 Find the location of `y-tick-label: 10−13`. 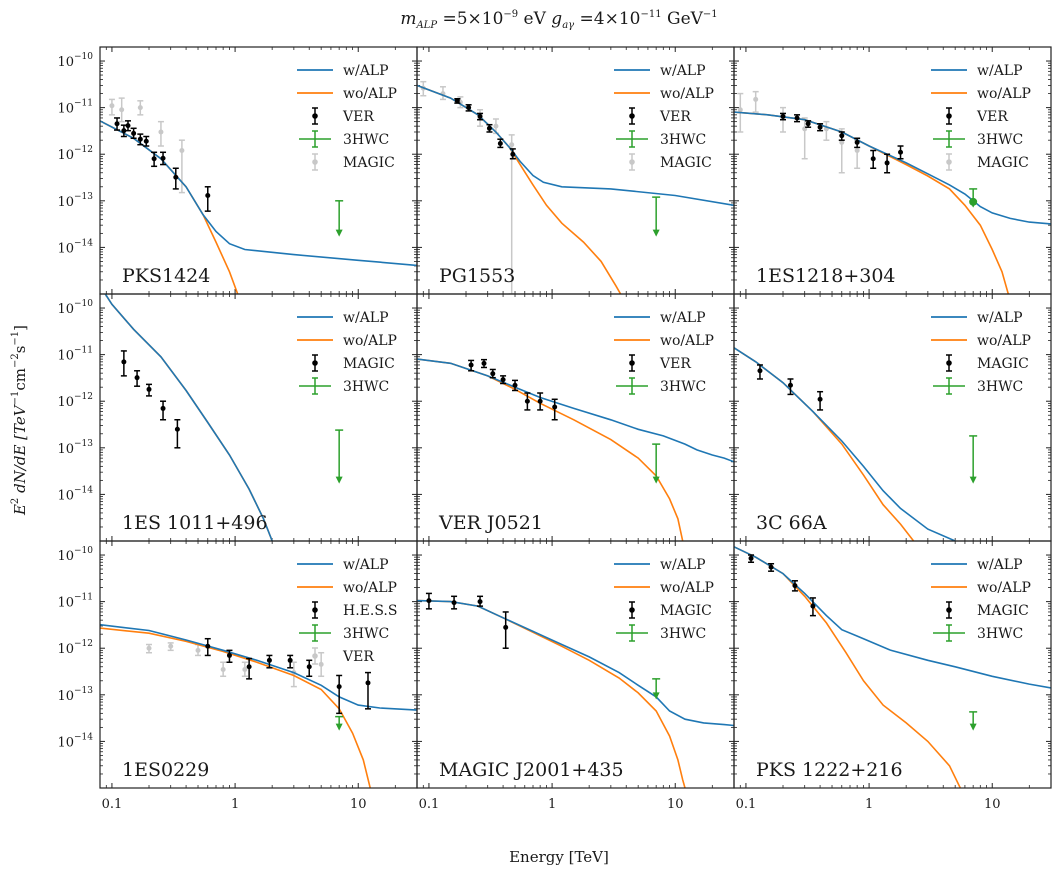

y-tick-label: 10−13 is located at coordinates (75, 695).